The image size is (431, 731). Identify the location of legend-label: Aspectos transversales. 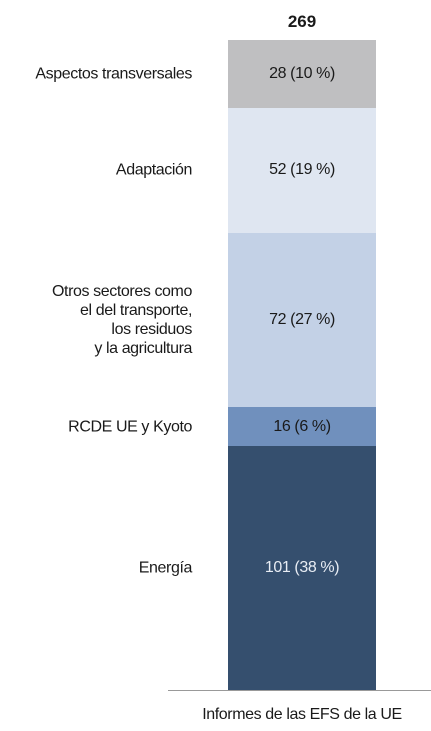
(113, 74).